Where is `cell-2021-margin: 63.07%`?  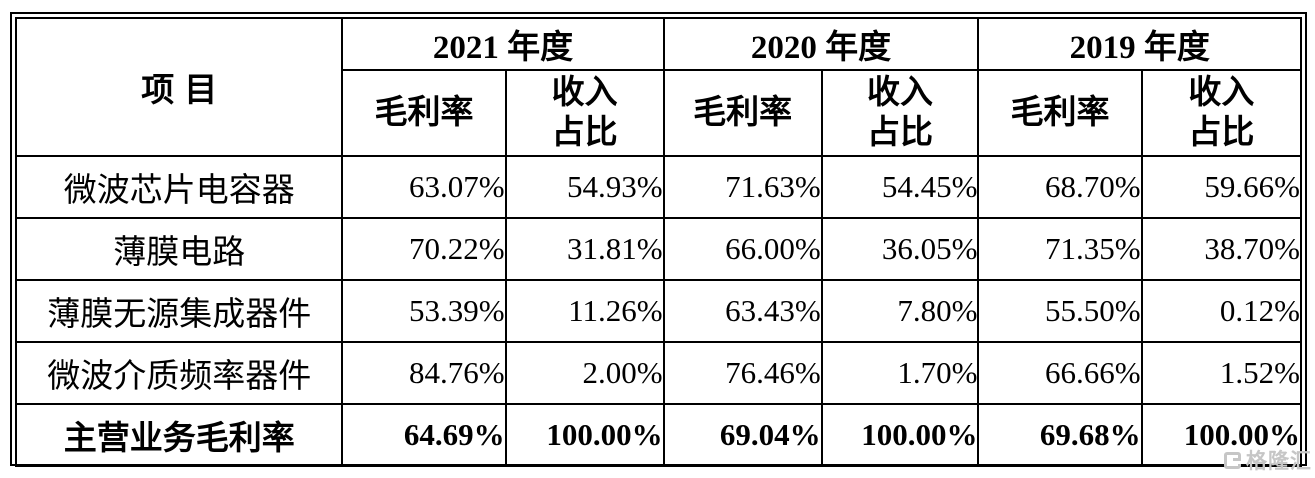 cell-2021-margin: 63.07% is located at coordinates (424, 187).